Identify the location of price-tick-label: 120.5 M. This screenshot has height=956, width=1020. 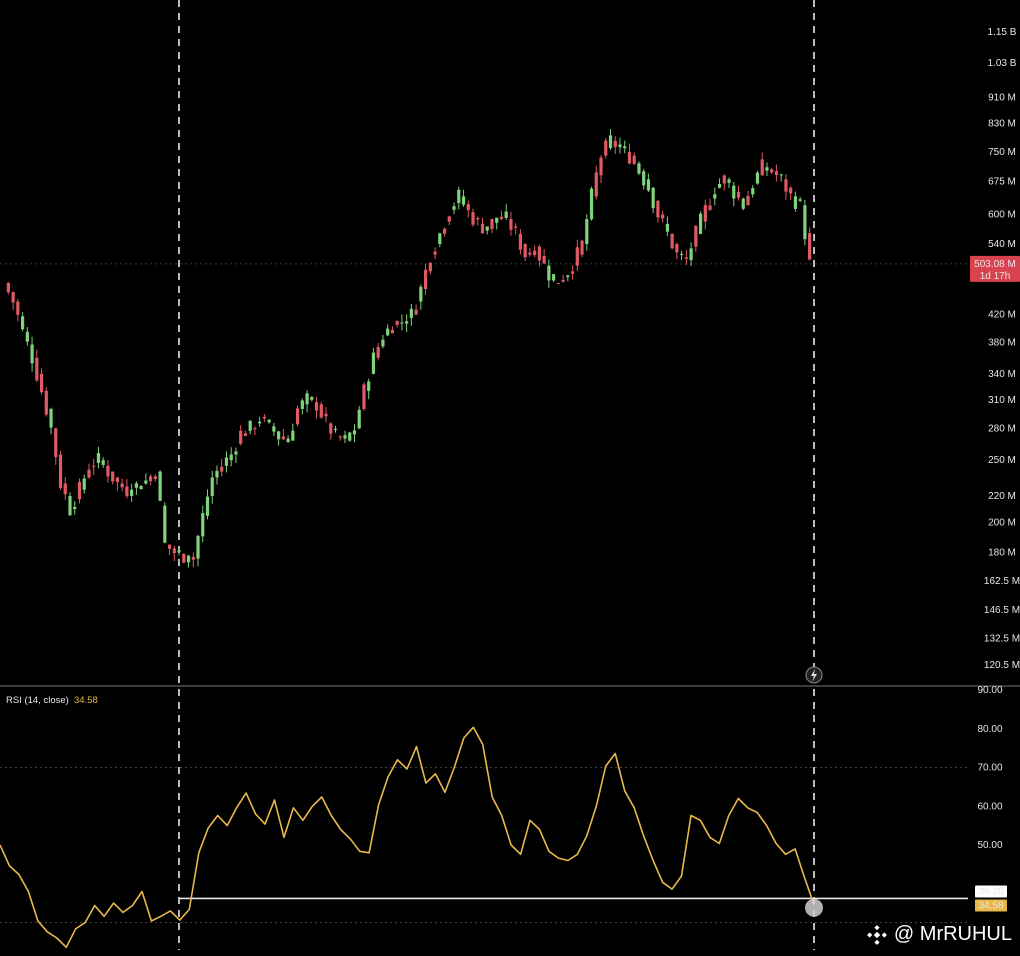
(1002, 665).